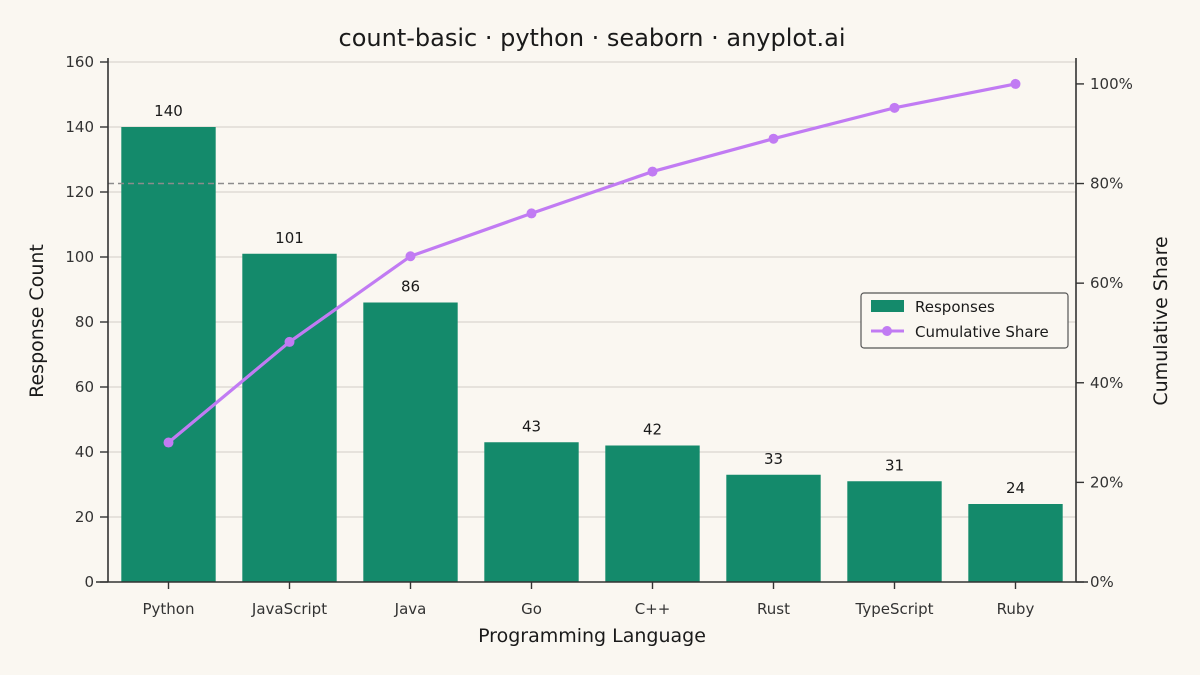  I want to click on y-tick-label: 140, so click(79, 127).